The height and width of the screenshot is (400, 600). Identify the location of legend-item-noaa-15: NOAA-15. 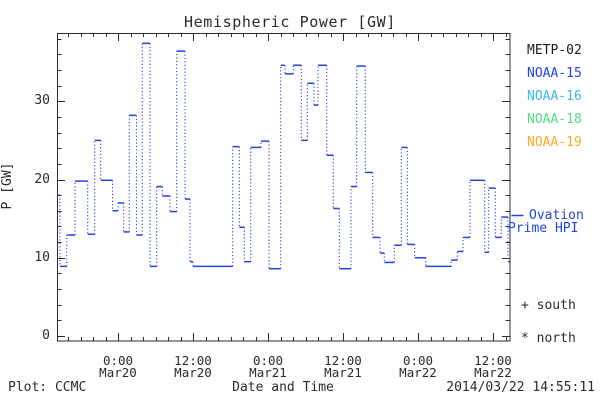
(554, 73).